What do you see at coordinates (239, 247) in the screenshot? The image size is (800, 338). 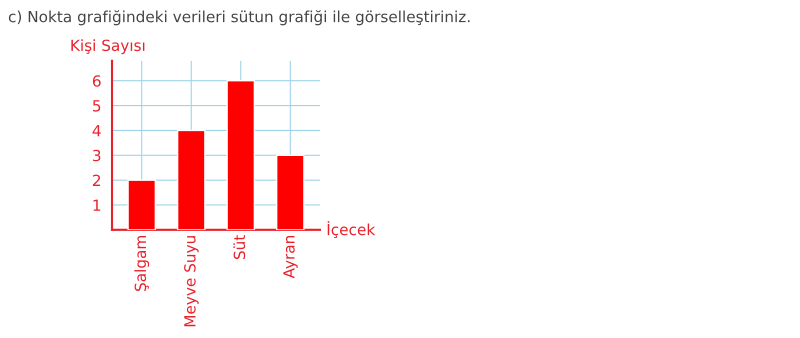 I see `x-tick-label: Süt` at bounding box center [239, 247].